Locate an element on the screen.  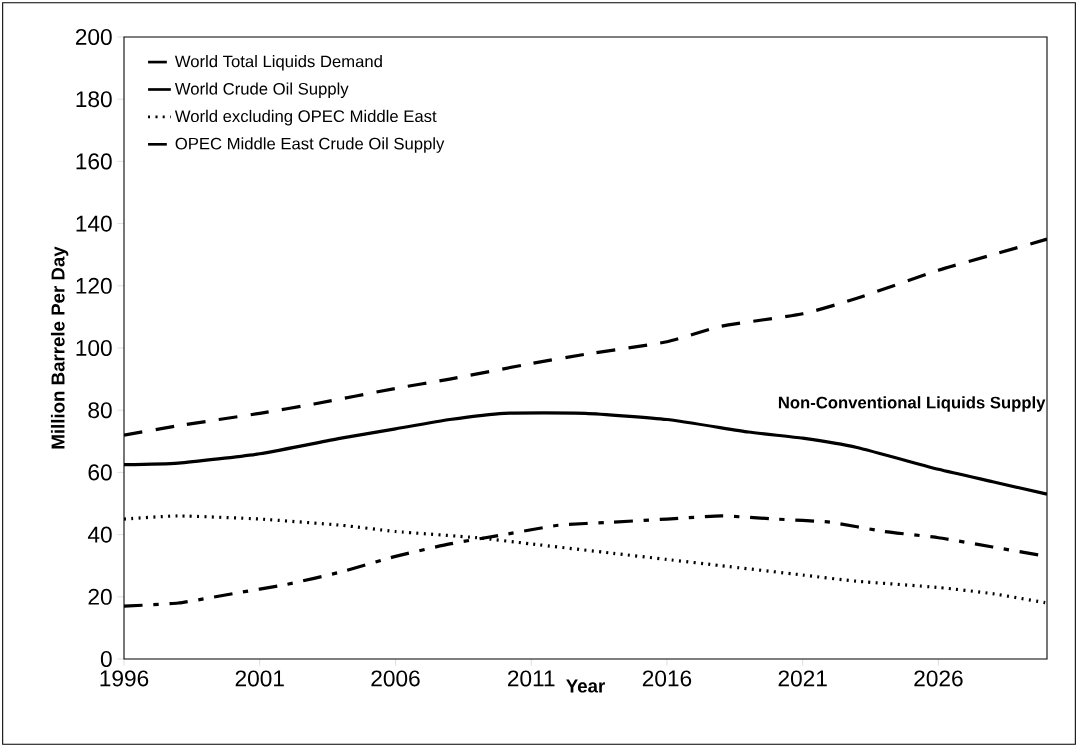
x-tick-label: 2026 is located at coordinates (938, 678).